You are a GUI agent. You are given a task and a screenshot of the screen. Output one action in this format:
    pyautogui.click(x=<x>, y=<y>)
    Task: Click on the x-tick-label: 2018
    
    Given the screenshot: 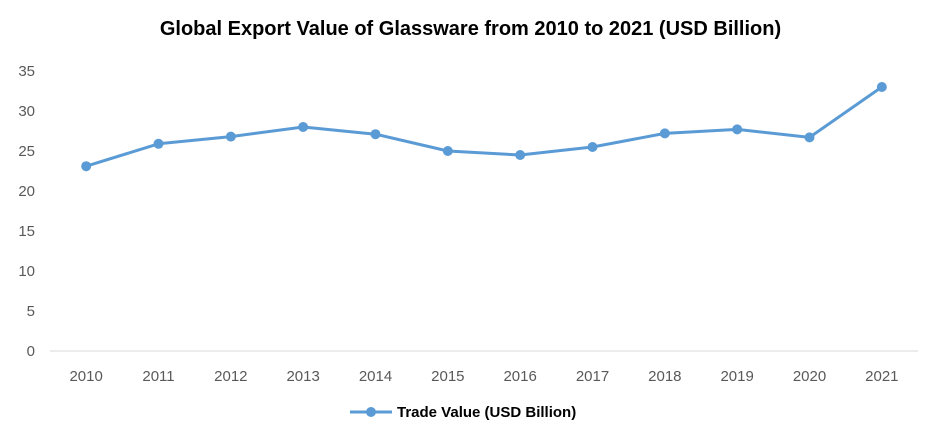 What is the action you would take?
    pyautogui.click(x=664, y=376)
    